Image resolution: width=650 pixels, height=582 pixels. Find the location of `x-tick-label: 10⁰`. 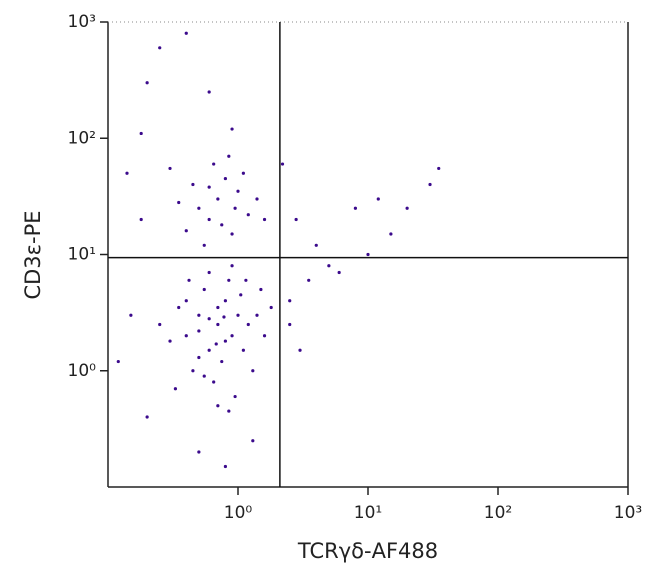

x-tick-label: 10⁰ is located at coordinates (238, 513).